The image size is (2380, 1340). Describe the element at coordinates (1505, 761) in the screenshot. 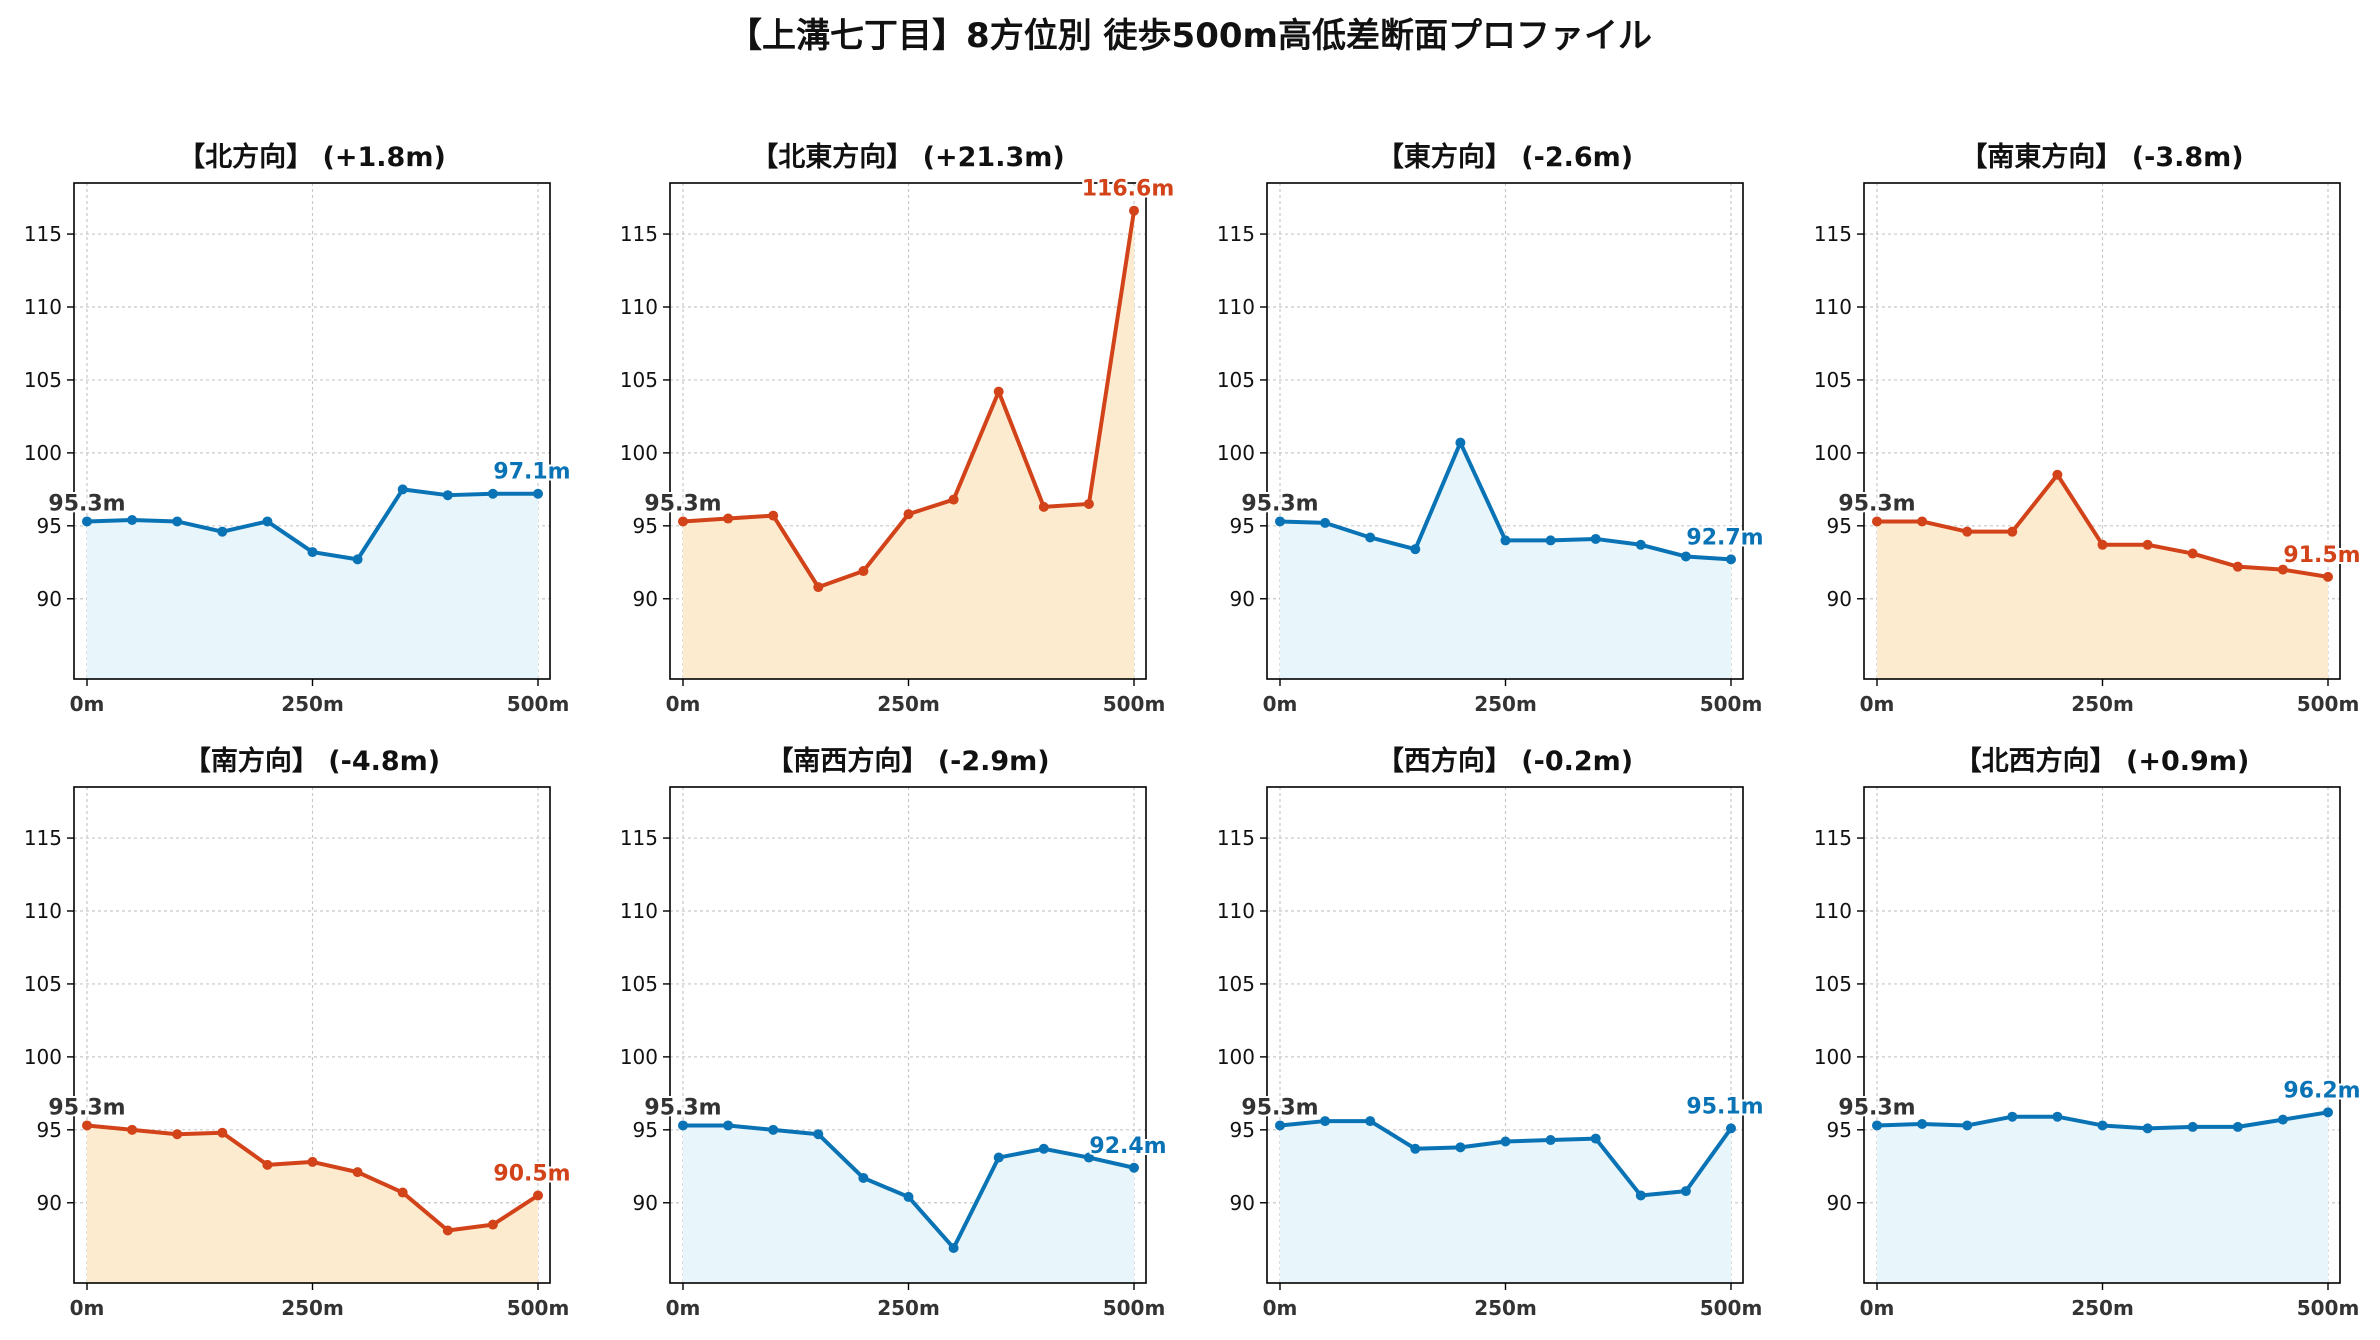

I see `chart-title: 【西方向】 (-0.2m)` at that location.